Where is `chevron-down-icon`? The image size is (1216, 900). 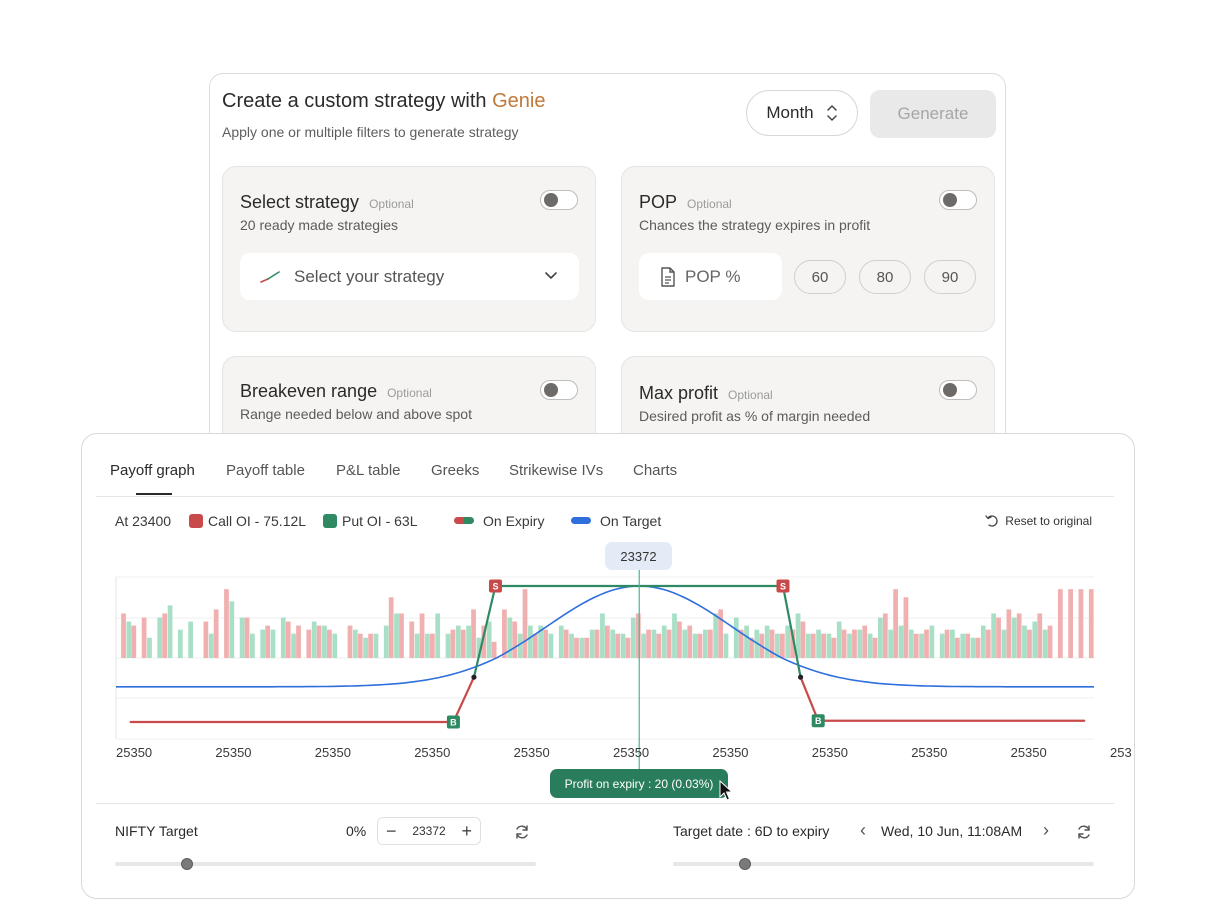 chevron-down-icon is located at coordinates (551, 275).